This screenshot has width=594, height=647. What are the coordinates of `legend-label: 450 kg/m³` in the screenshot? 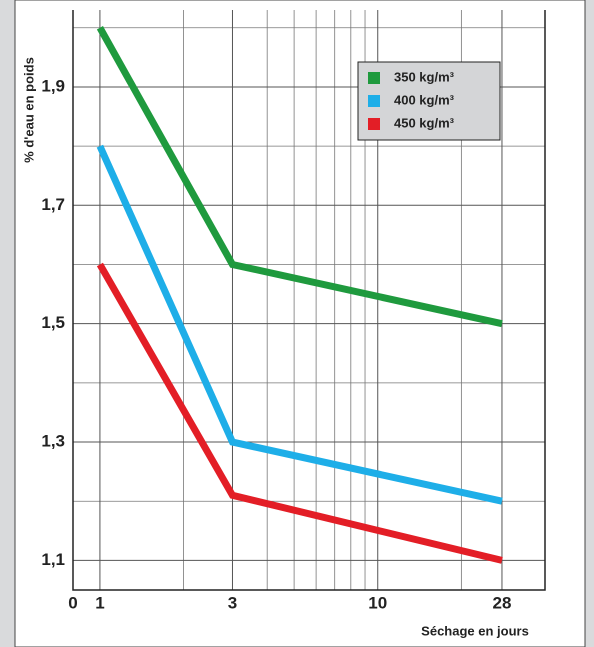 It's located at (424, 122).